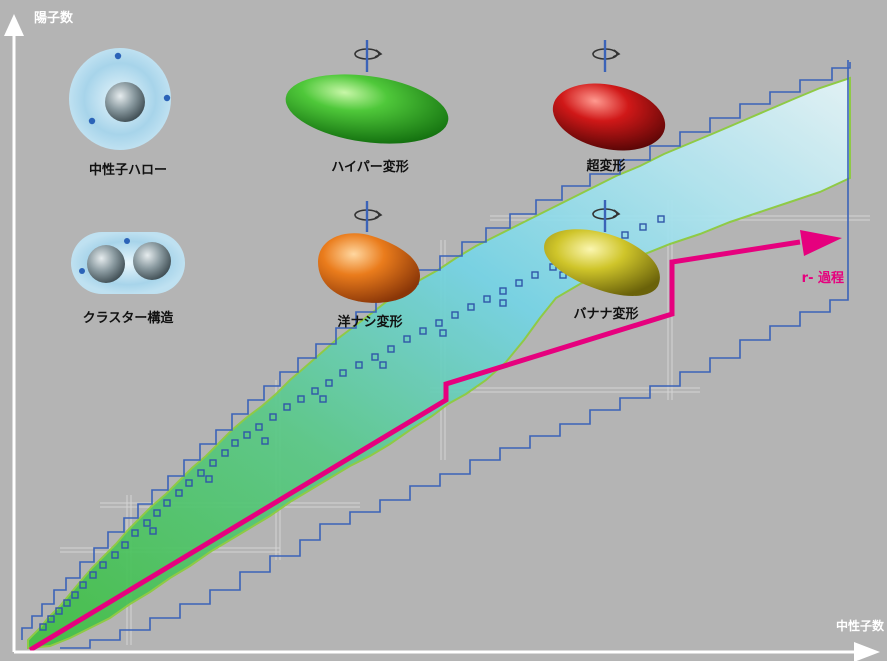  What do you see at coordinates (54, 18) in the screenshot?
I see `y-axis-label: 陽子数` at bounding box center [54, 18].